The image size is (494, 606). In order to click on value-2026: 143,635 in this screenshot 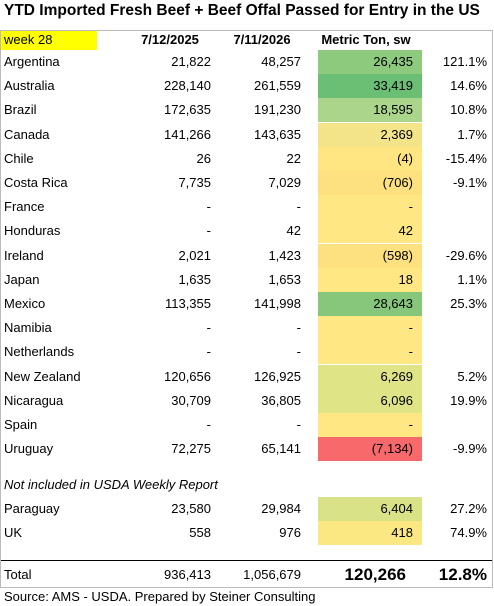, I will do `click(277, 134)`.